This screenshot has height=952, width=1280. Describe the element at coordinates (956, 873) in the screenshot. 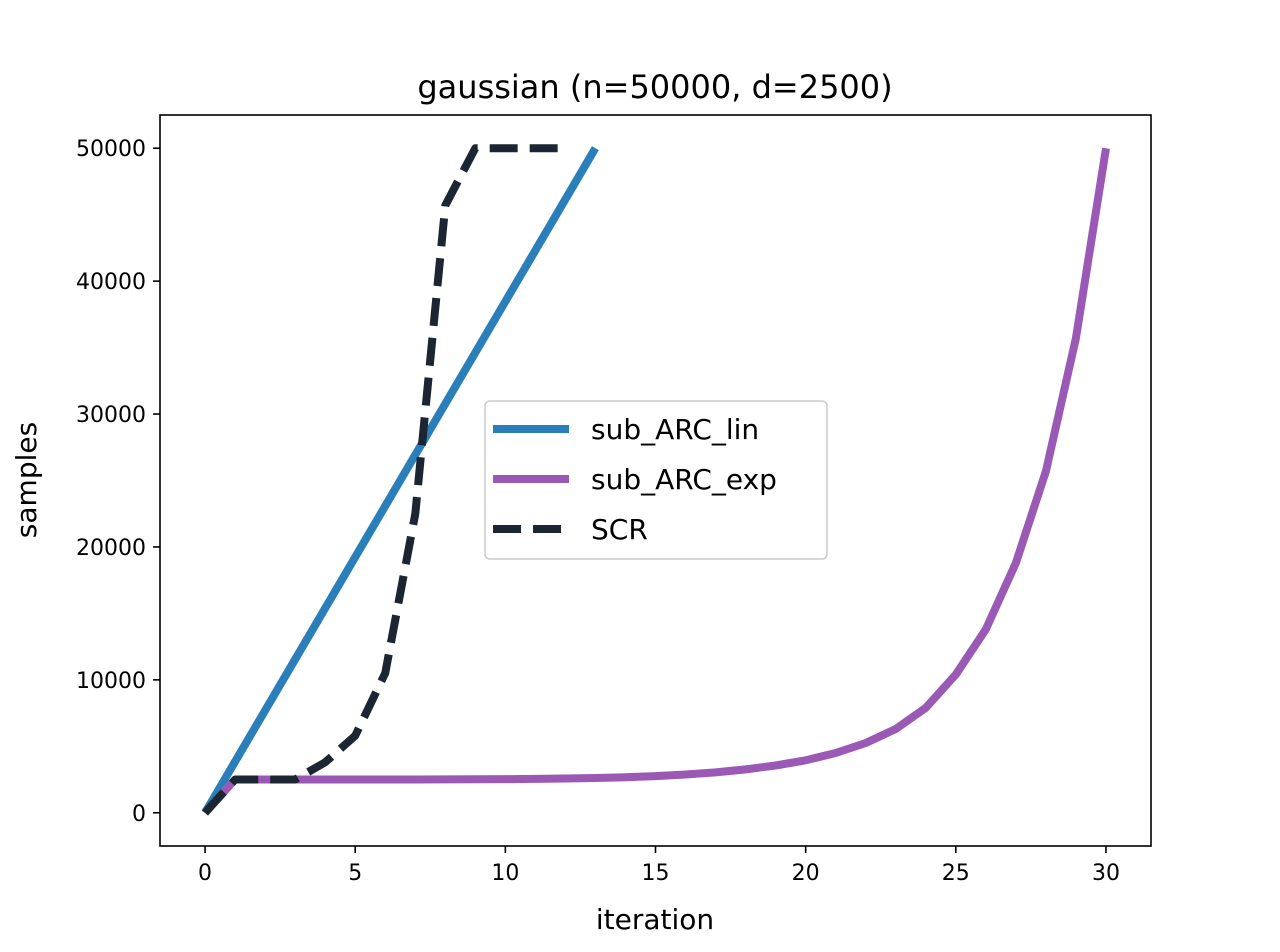

I see `x-tick-label: 25` at that location.